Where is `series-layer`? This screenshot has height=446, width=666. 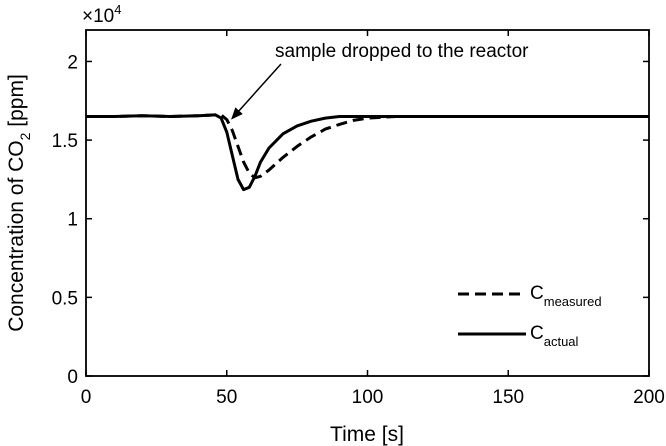 series-layer is located at coordinates (367, 152).